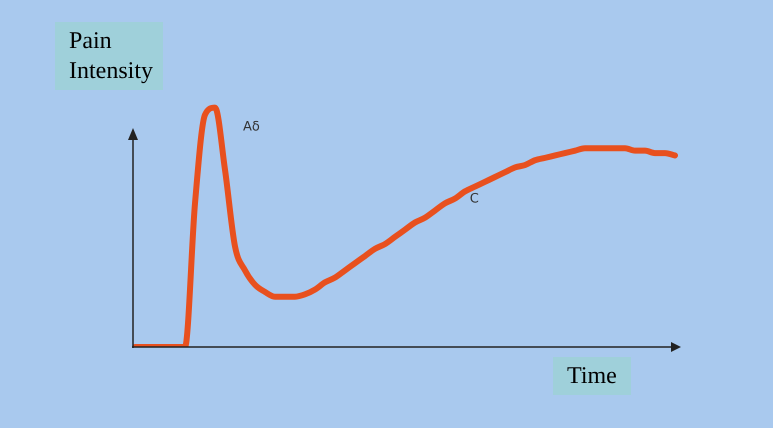  Describe the element at coordinates (592, 376) in the screenshot. I see `x-axis-title: Time` at that location.